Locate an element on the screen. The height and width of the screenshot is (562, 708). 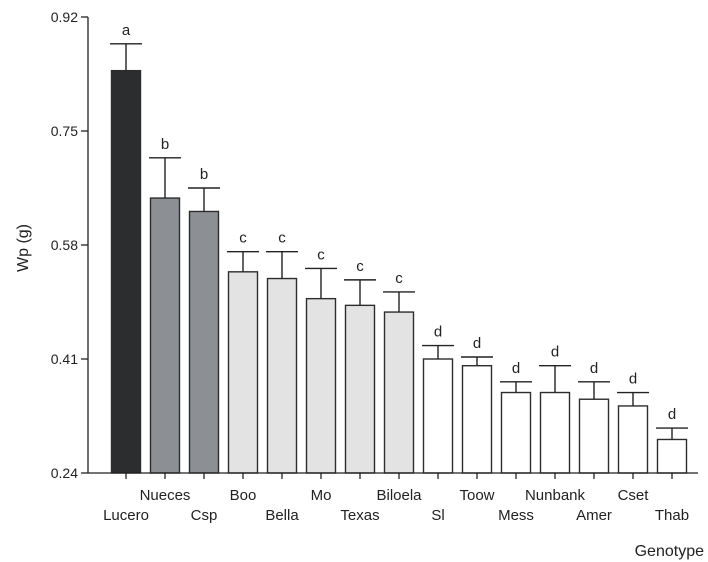
x-tick-label-toow: Toow is located at coordinates (476, 495).